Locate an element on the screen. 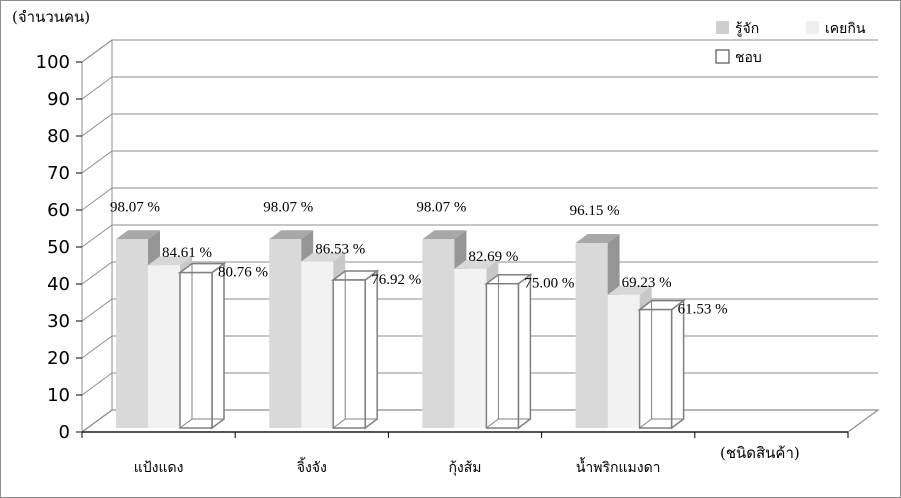 This screenshot has width=901, height=498. y-tick-label: 90 is located at coordinates (58, 99).